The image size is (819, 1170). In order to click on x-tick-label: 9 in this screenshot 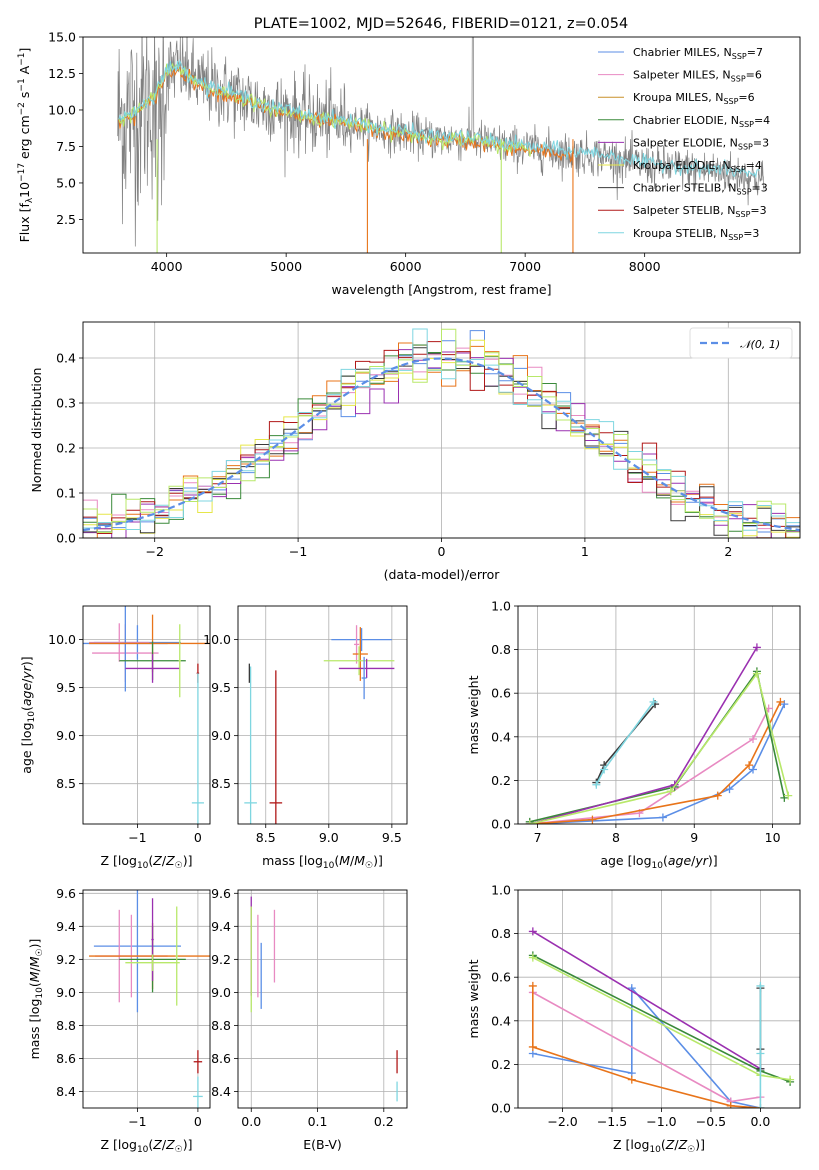, I will do `click(694, 837)`.